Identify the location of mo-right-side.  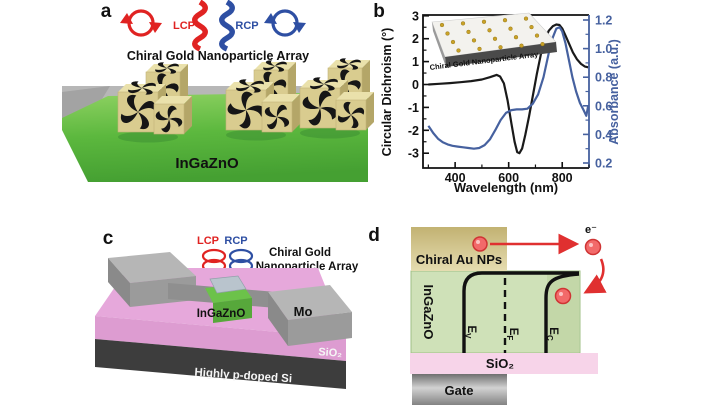
(278, 319).